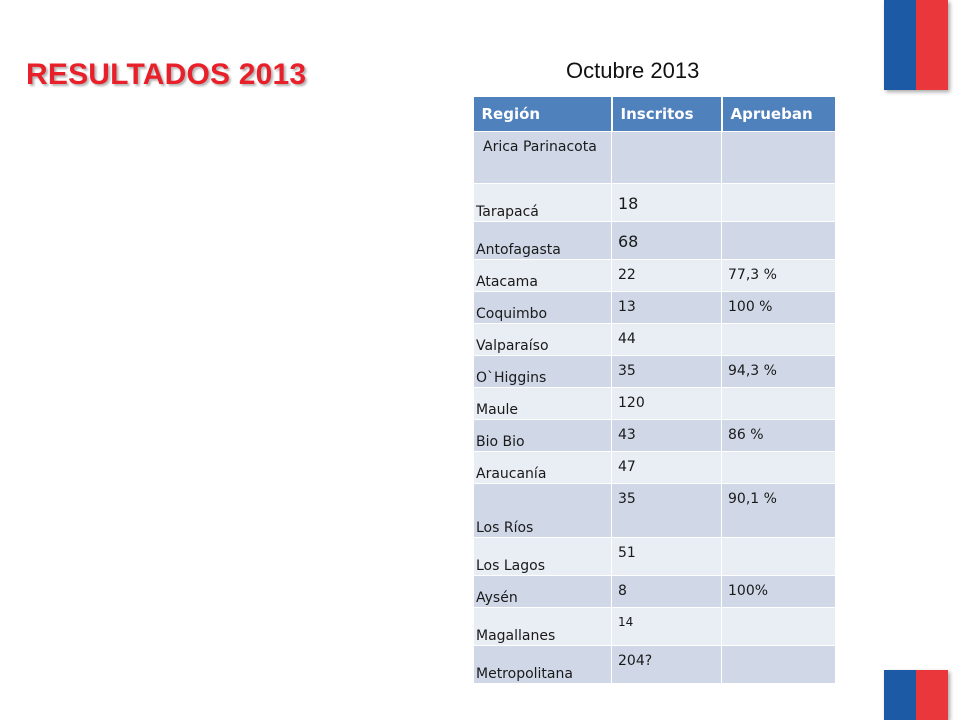 Image resolution: width=960 pixels, height=720 pixels. I want to click on inscritos-cell: 22, so click(666, 275).